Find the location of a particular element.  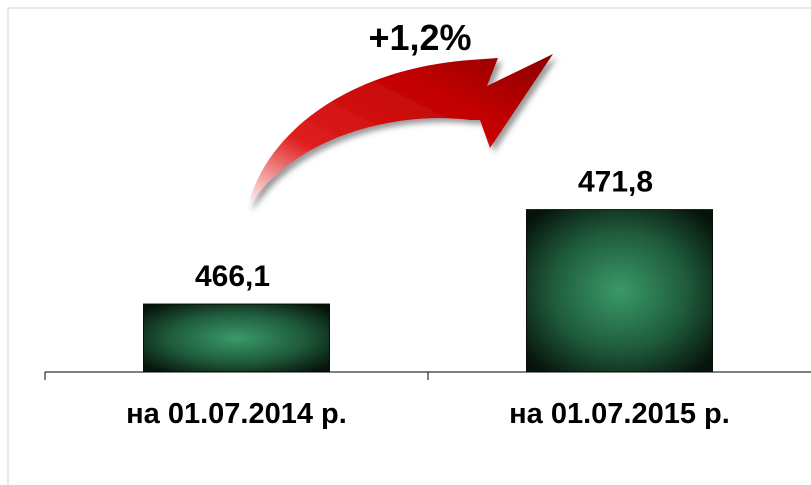

data-label-1: 471,8 is located at coordinates (615, 182).